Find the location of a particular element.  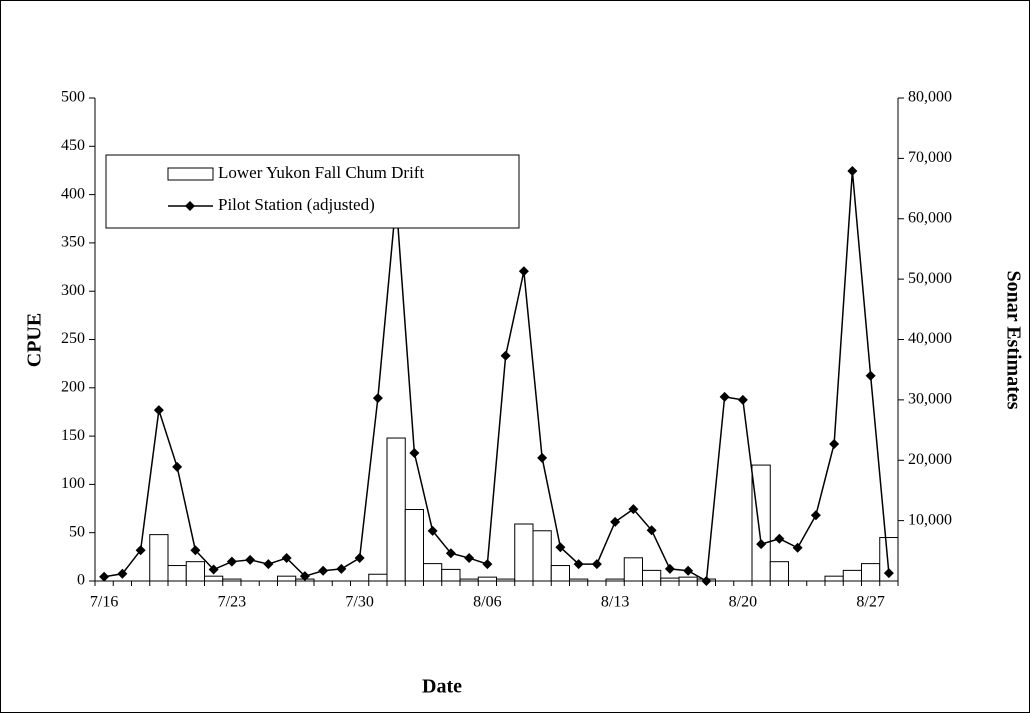

y-tick-label: 150 is located at coordinates (73, 435).